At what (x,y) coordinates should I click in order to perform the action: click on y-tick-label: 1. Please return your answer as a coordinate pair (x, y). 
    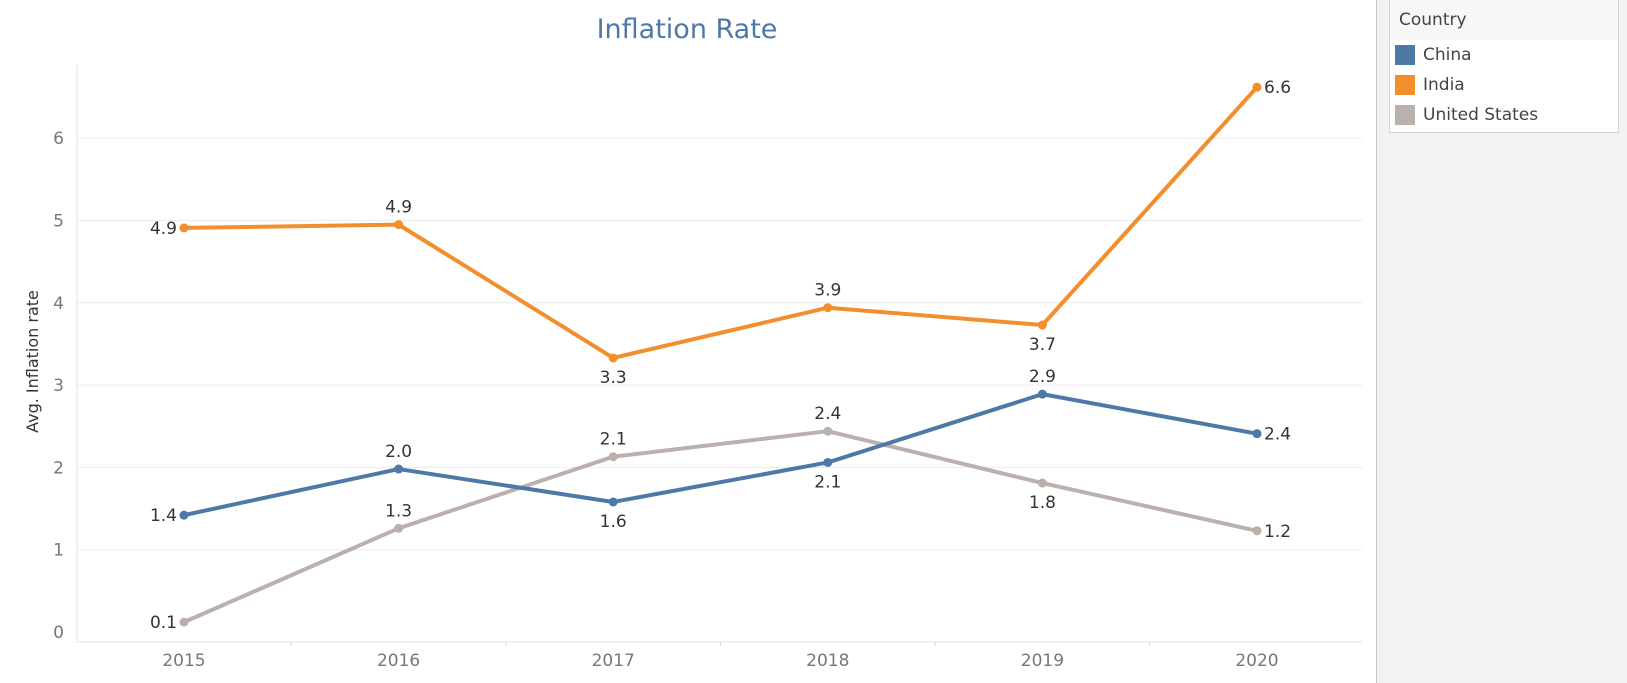
    Looking at the image, I should click on (58, 551).